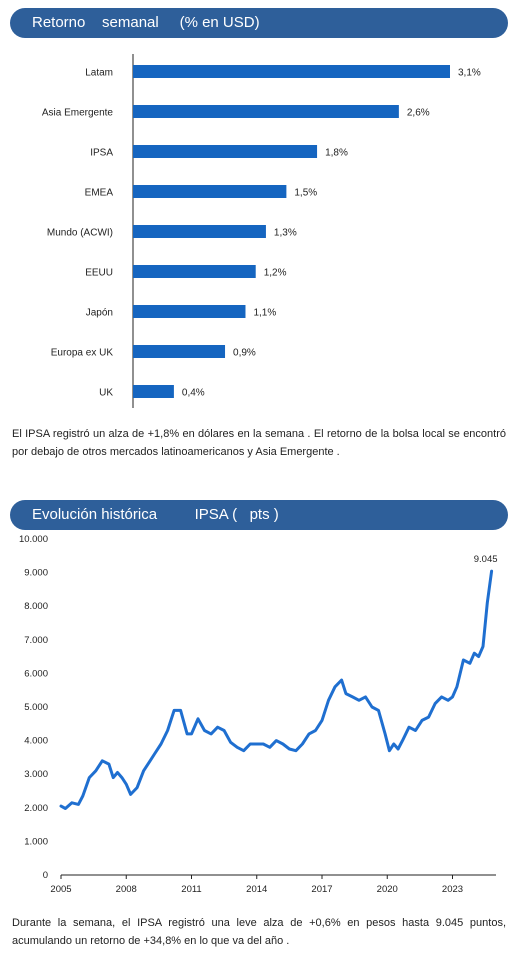 Image resolution: width=520 pixels, height=965 pixels. Describe the element at coordinates (321, 889) in the screenshot. I see `x-tick-label: 2017` at that location.